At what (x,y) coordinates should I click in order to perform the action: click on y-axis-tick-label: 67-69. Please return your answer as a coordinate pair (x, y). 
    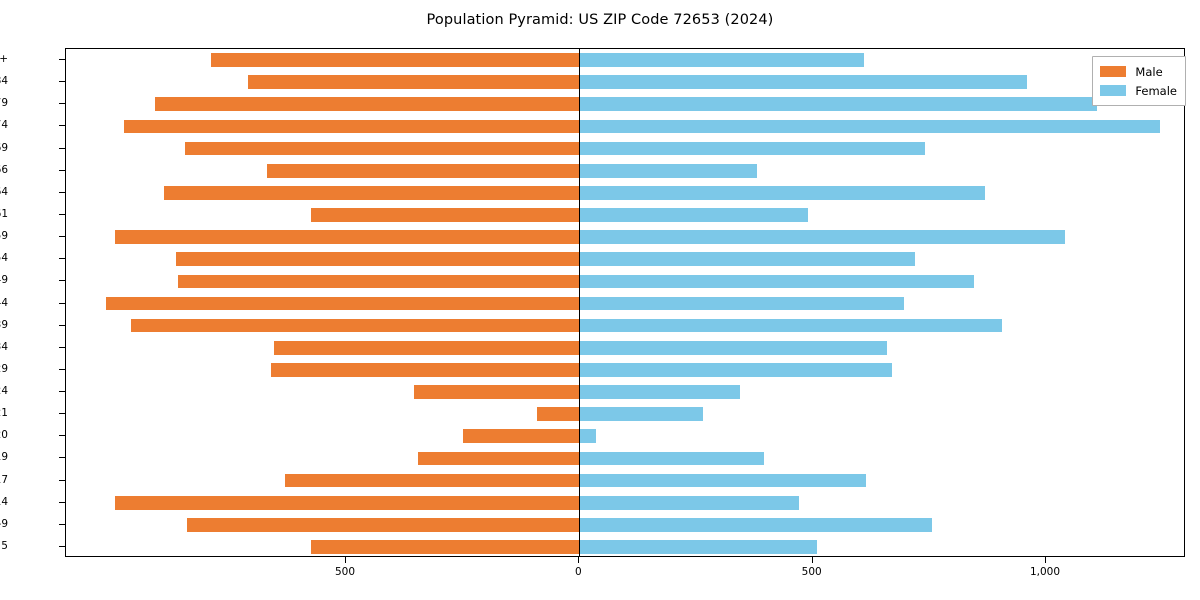
    Looking at the image, I should click on (4, 147).